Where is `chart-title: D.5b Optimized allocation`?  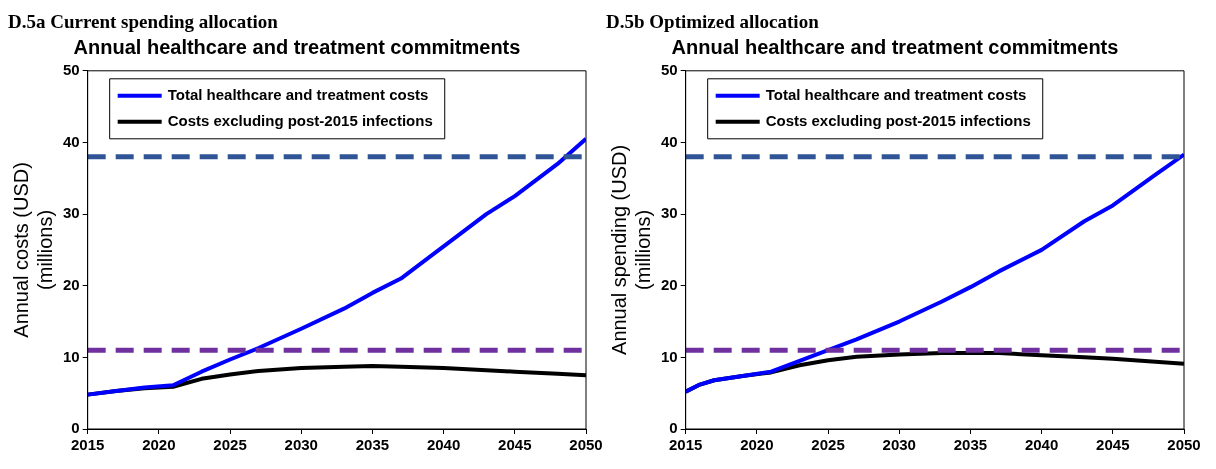 chart-title: D.5b Optimized allocation is located at coordinates (713, 22).